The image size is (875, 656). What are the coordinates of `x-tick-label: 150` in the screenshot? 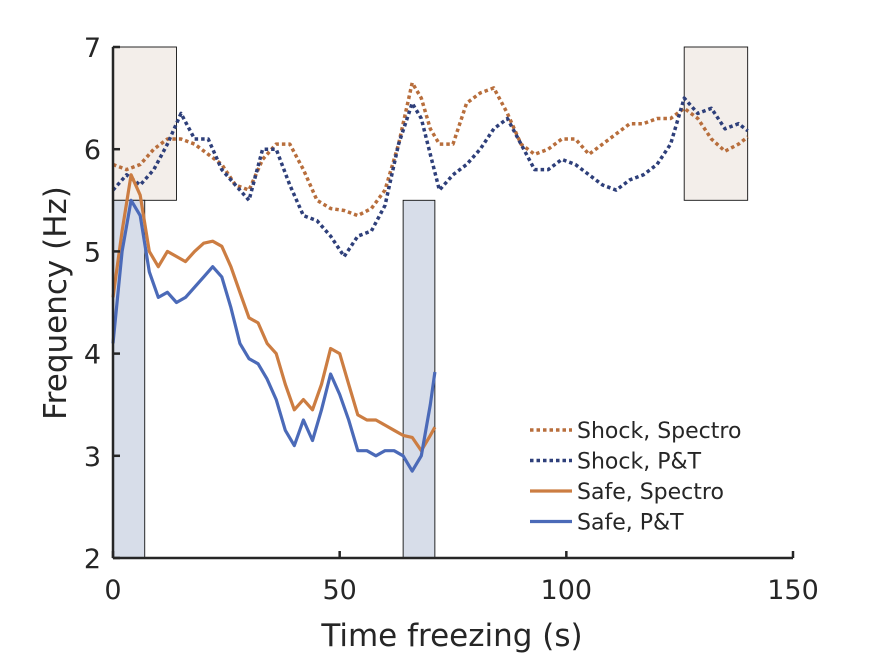 It's located at (793, 590).